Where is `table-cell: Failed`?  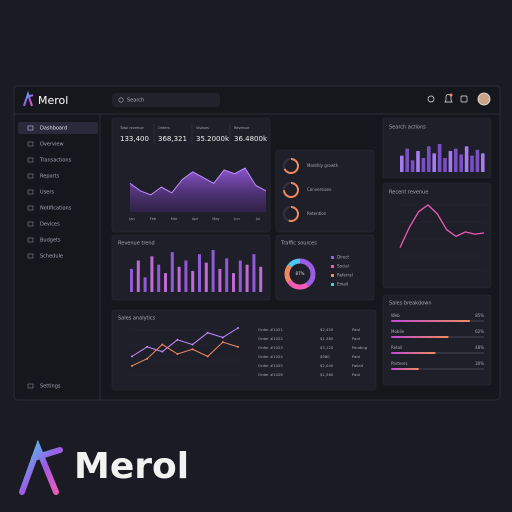 table-cell: Failed is located at coordinates (358, 365).